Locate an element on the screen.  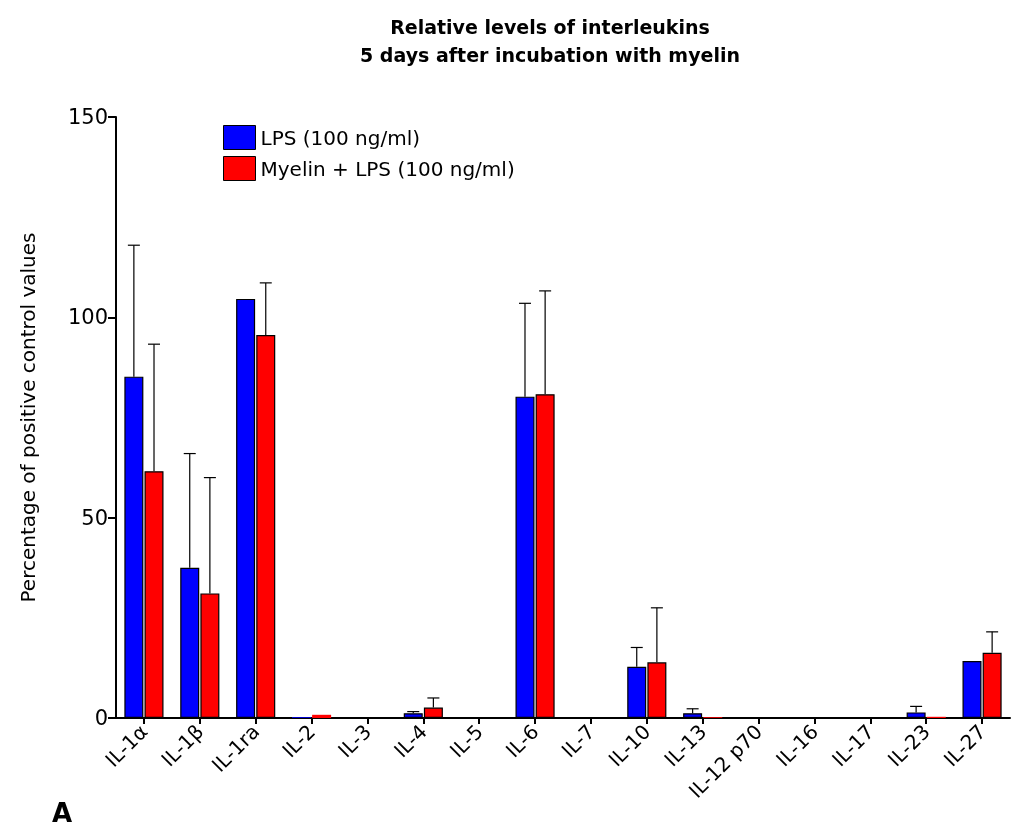
bar is located at coordinates (322, 716).